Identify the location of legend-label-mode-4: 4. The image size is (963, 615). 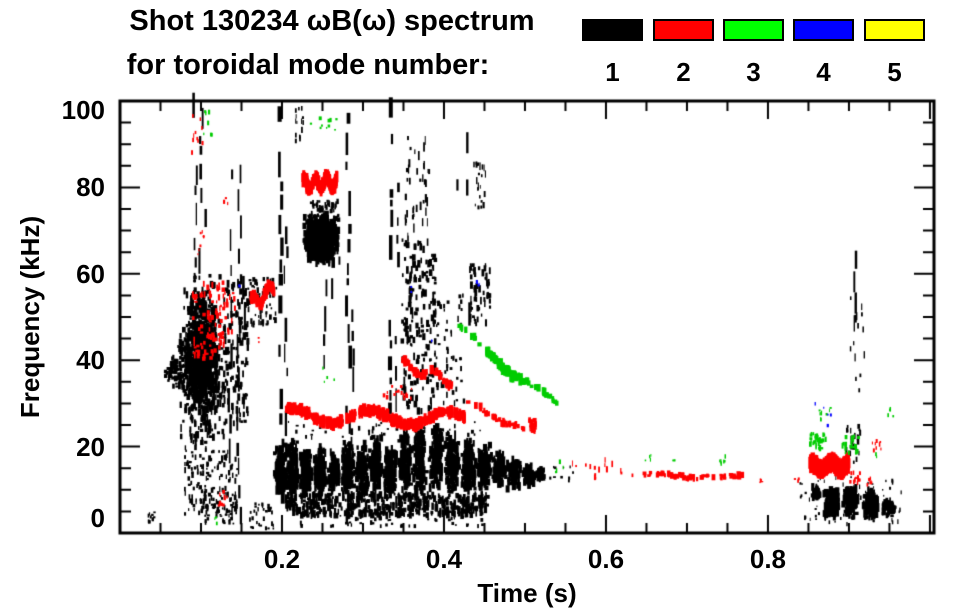
(823, 72).